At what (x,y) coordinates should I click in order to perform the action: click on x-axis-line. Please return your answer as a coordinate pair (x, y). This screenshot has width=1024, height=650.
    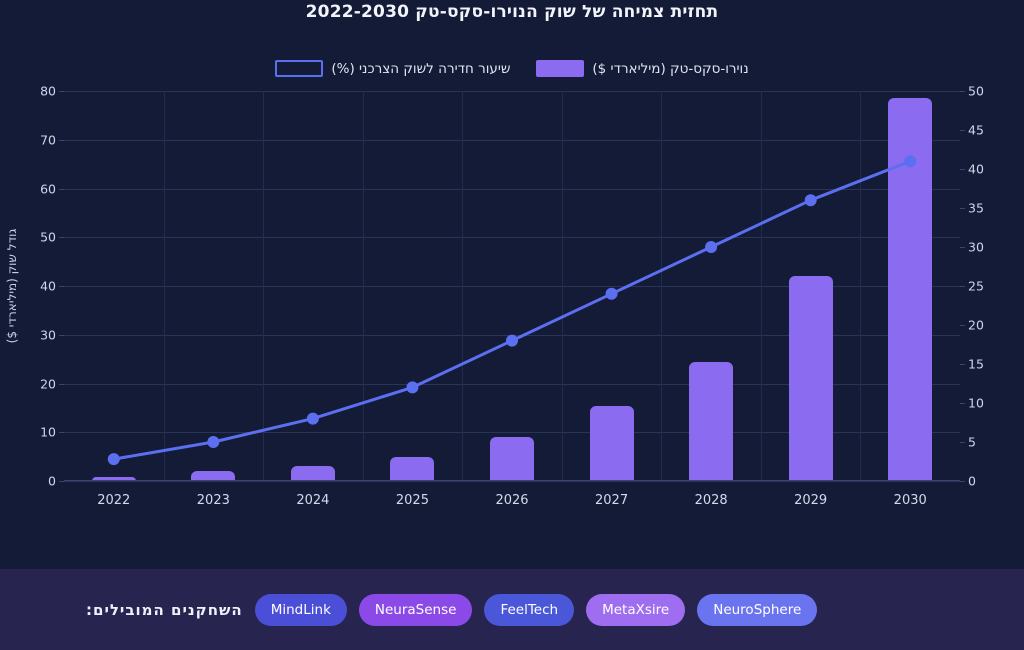
    Looking at the image, I should click on (512, 480).